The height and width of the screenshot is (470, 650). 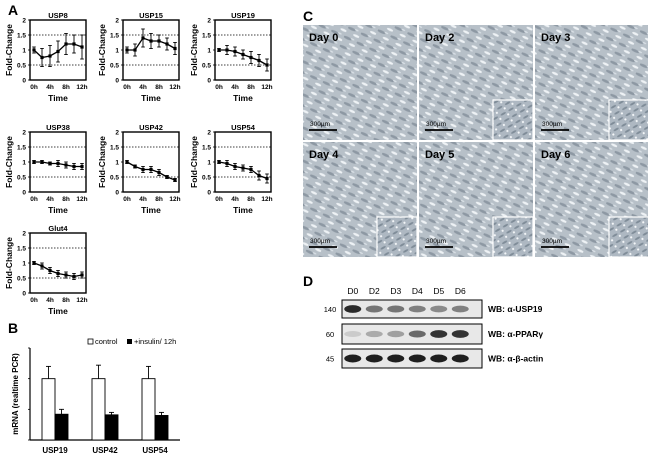 What do you see at coordinates (515, 334) in the screenshot?
I see `blot-label: WB: α-PPARγ` at bounding box center [515, 334].